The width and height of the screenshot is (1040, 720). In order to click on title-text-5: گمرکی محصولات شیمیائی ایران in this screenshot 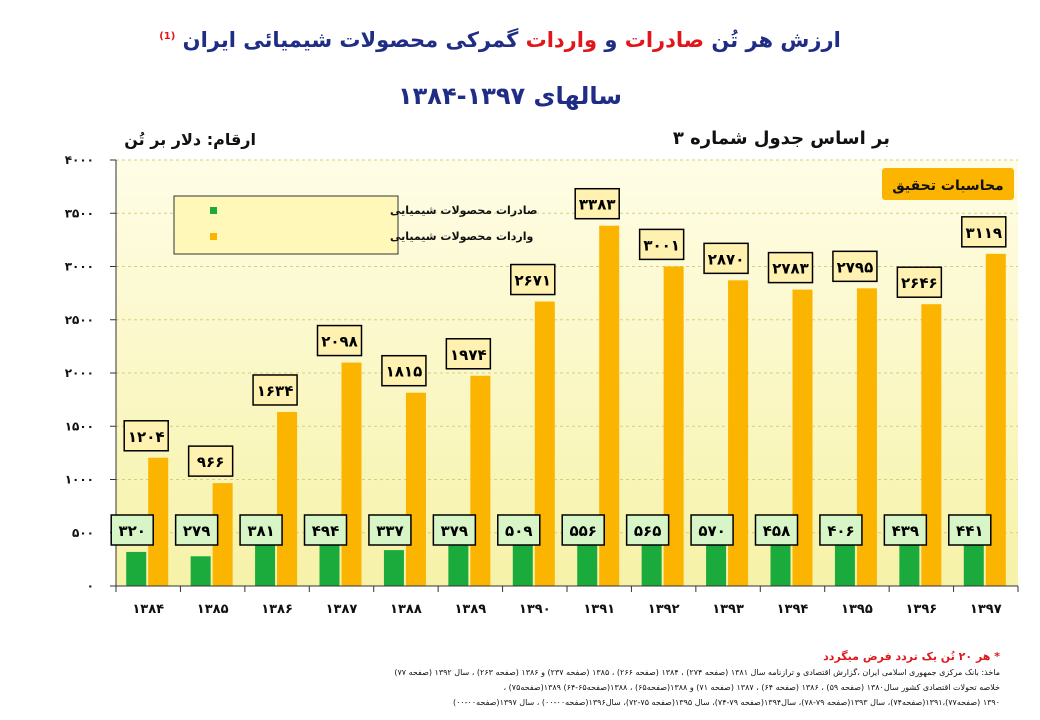, I will do `click(350, 40)`.